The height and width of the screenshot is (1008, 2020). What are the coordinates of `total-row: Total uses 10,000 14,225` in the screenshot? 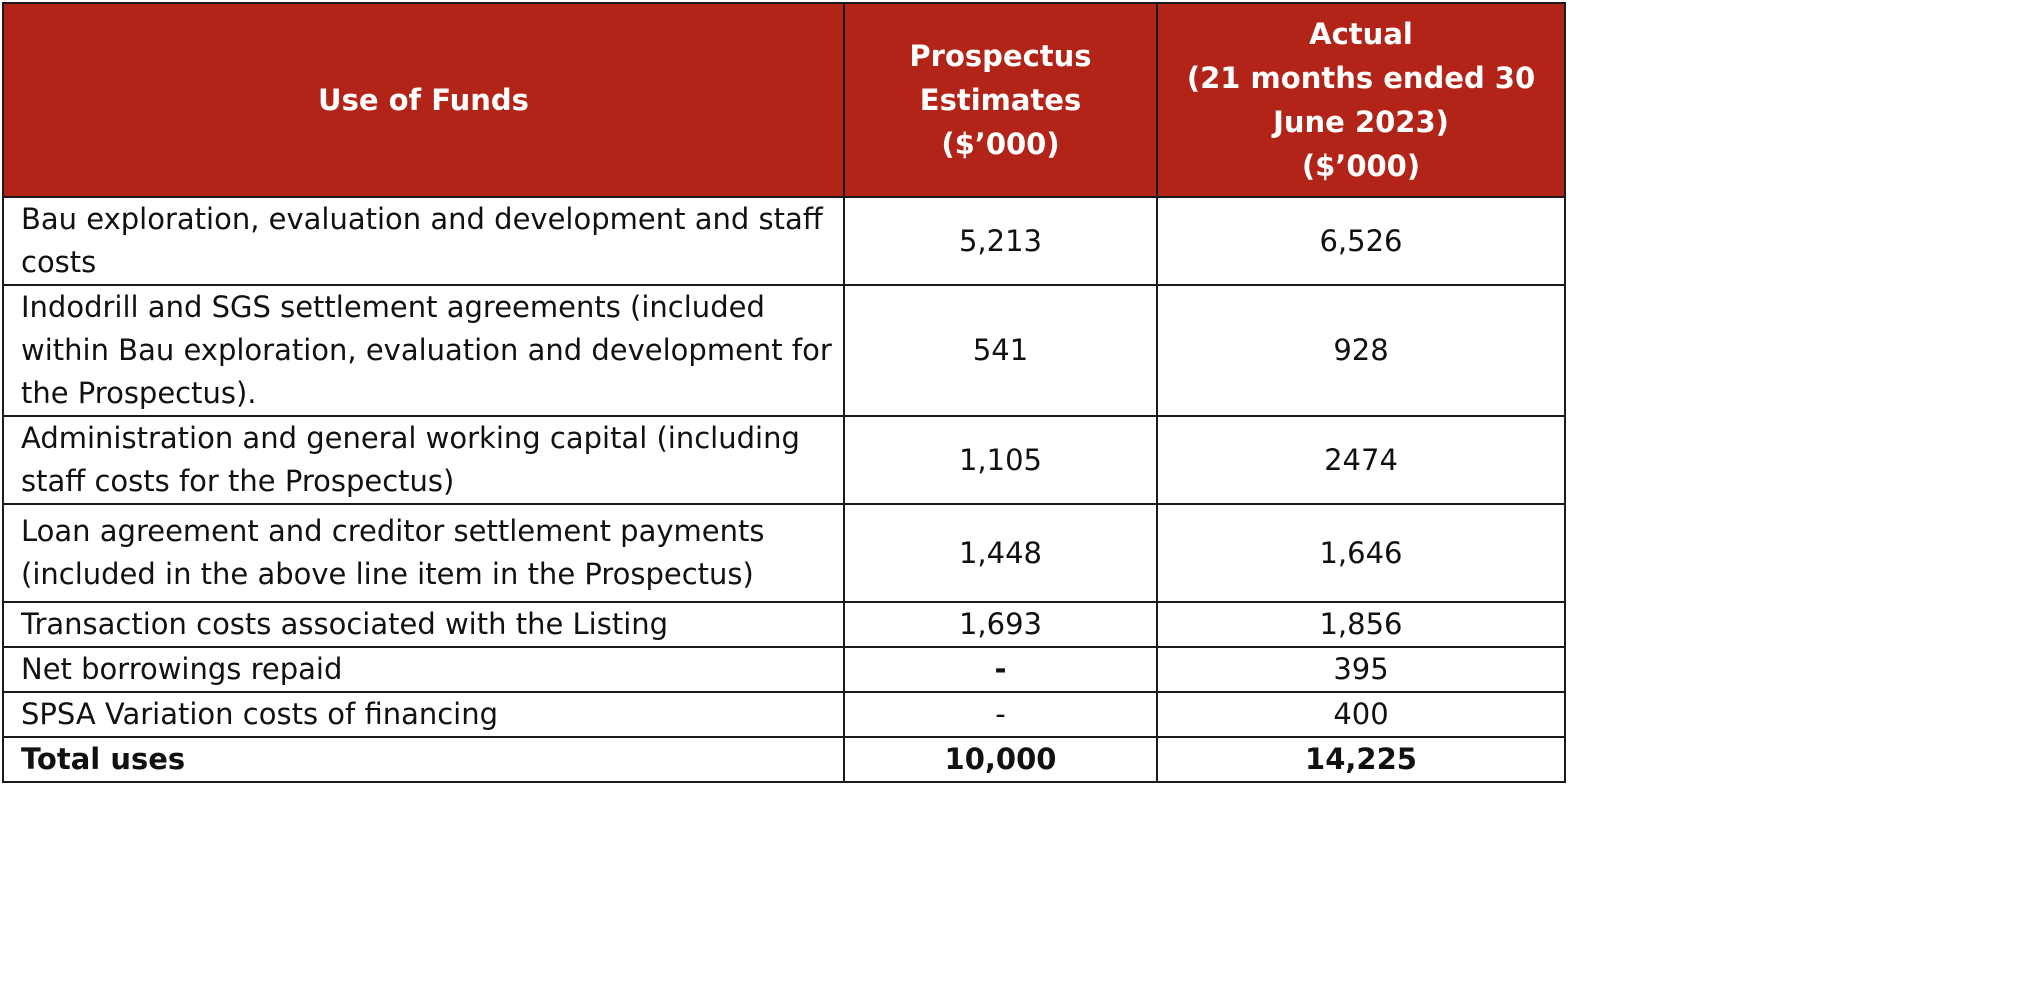 It's located at (784, 759).